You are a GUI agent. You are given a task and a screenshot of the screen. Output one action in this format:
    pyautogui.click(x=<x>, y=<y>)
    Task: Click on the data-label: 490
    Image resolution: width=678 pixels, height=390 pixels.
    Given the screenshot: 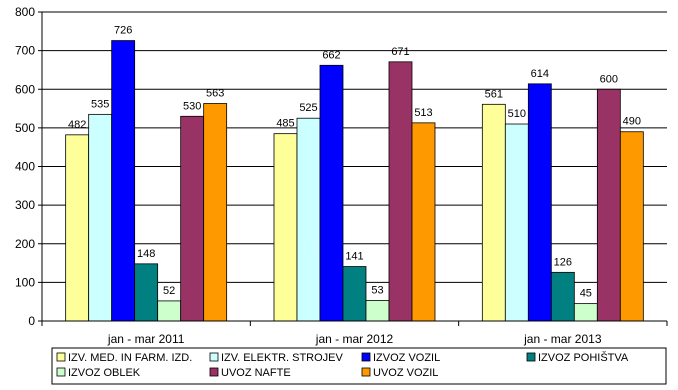 What is the action you would take?
    pyautogui.click(x=632, y=122)
    